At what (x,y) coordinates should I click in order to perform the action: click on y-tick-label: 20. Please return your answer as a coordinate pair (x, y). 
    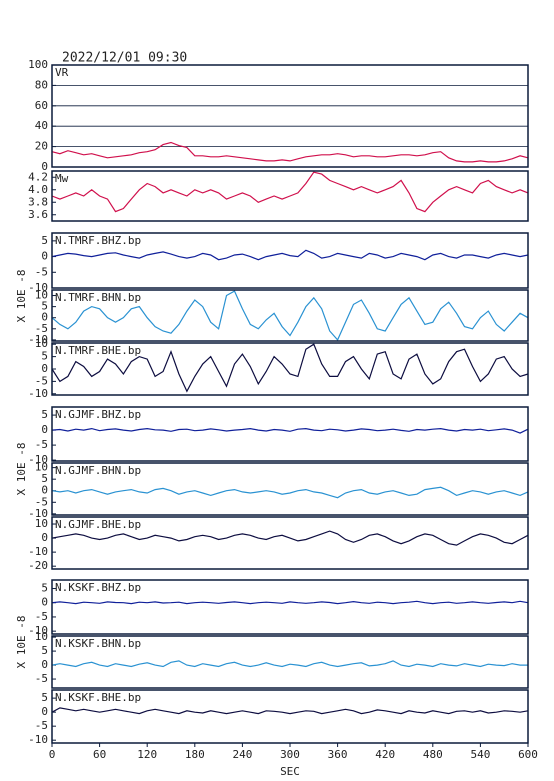
    Looking at the image, I should click on (41, 146).